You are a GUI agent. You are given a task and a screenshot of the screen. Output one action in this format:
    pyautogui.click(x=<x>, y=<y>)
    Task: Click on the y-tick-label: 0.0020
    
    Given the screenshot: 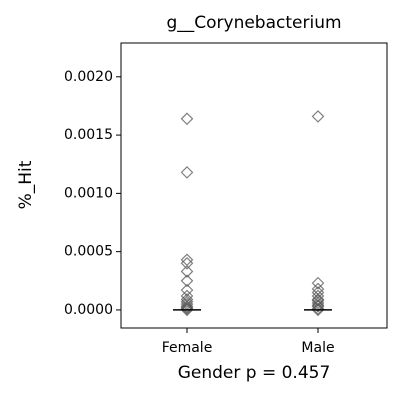 What is the action you would take?
    pyautogui.click(x=88, y=77)
    